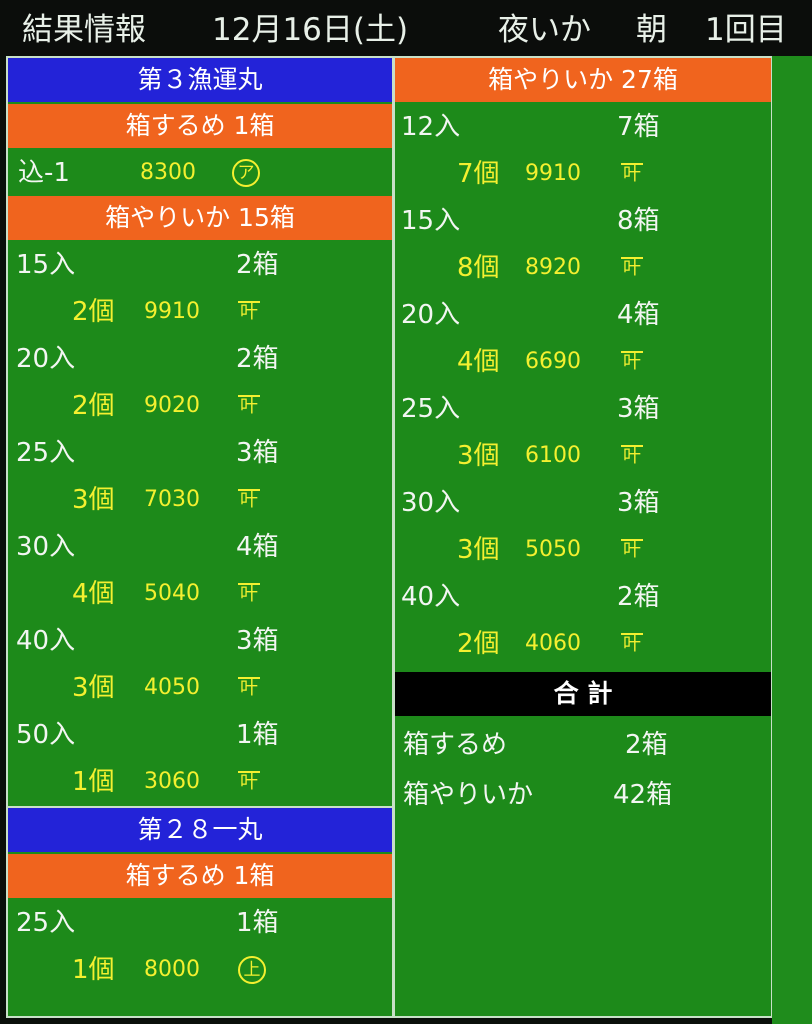  Describe the element at coordinates (638, 221) in the screenshot. I see `box-count: 8箱` at that location.